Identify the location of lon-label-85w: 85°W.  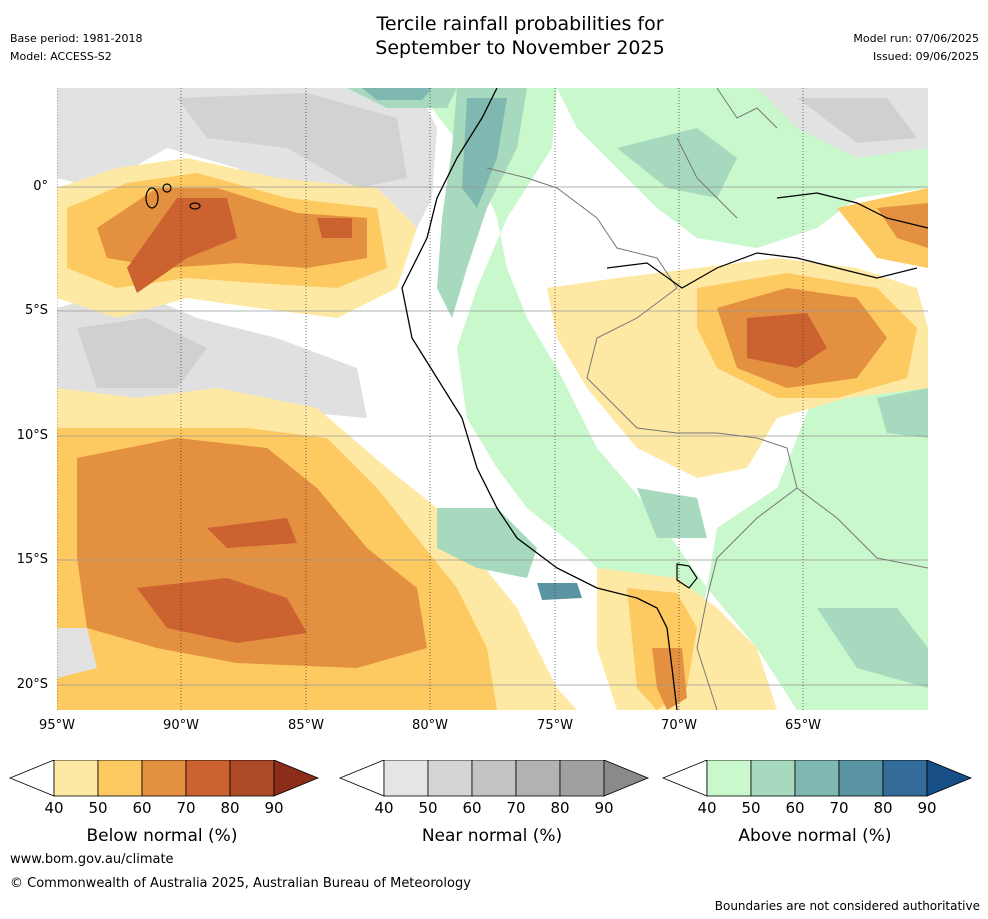
(306, 725).